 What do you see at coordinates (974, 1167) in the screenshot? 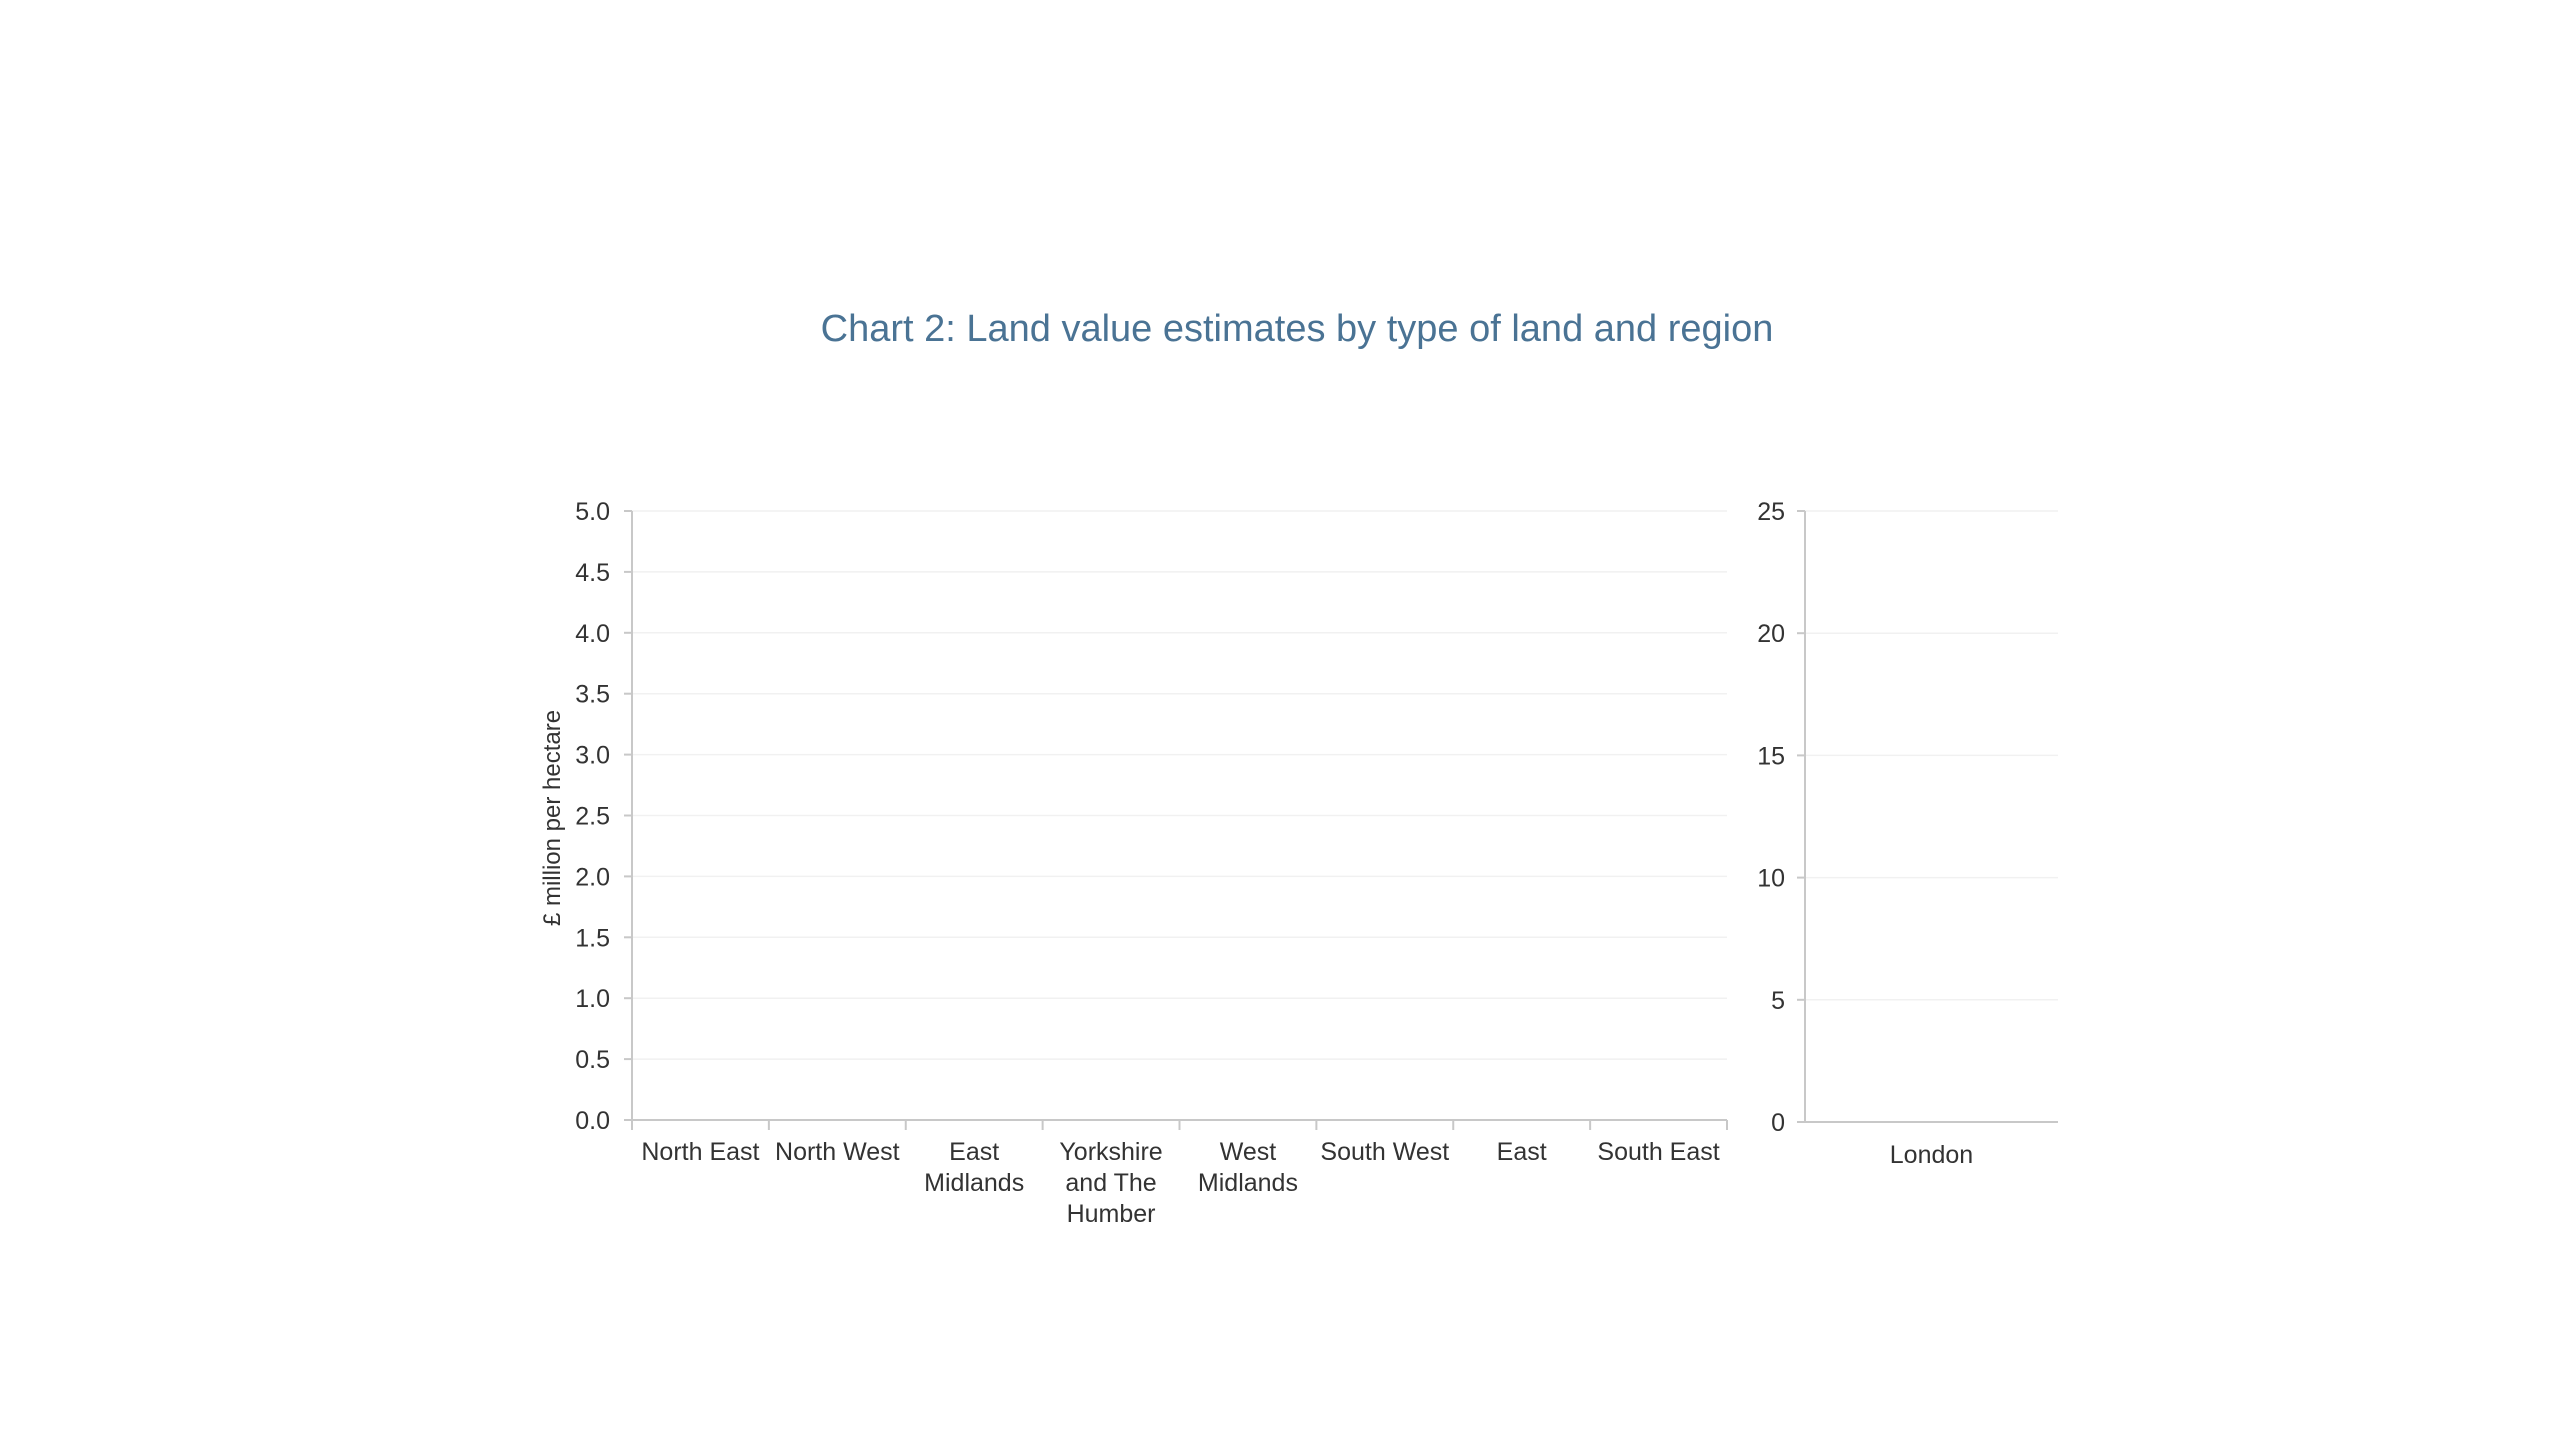
I see `category-label: East Midlands` at bounding box center [974, 1167].